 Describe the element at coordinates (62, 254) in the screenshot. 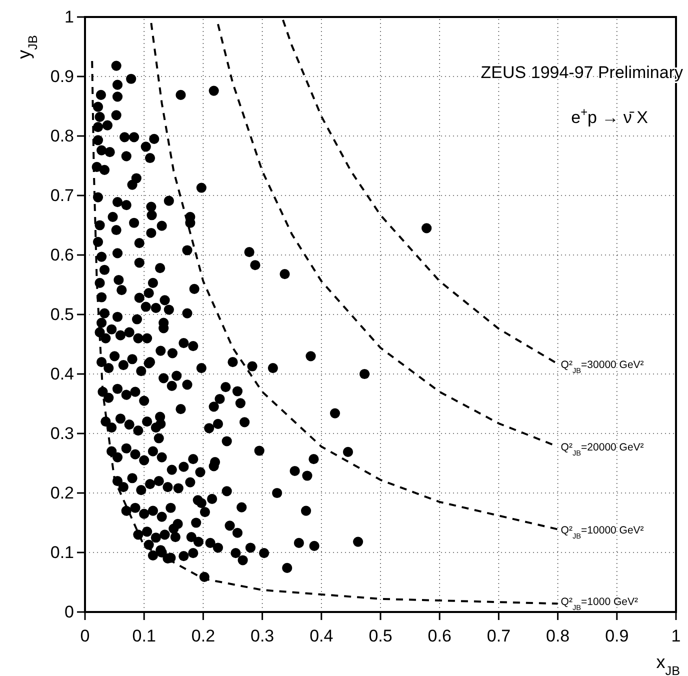

I see `y-tick-label: 0.6` at that location.